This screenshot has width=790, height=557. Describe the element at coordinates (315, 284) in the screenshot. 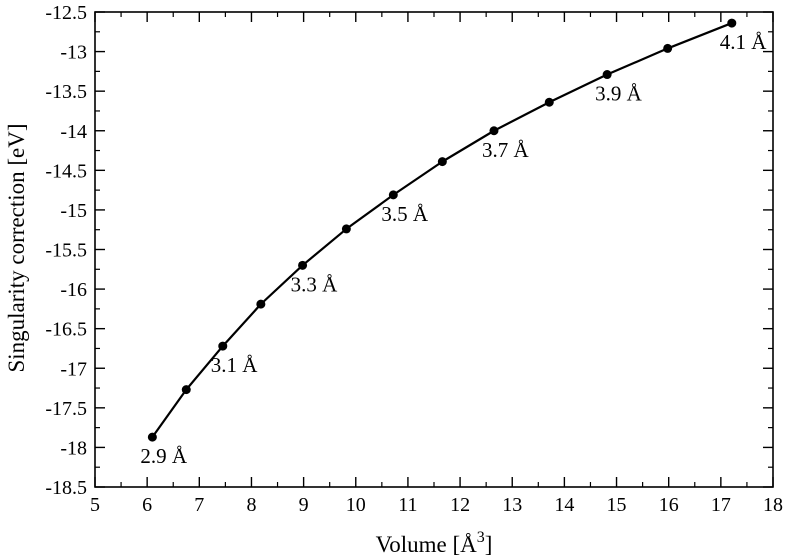

I see `point-annotation: 3.3 Å` at that location.